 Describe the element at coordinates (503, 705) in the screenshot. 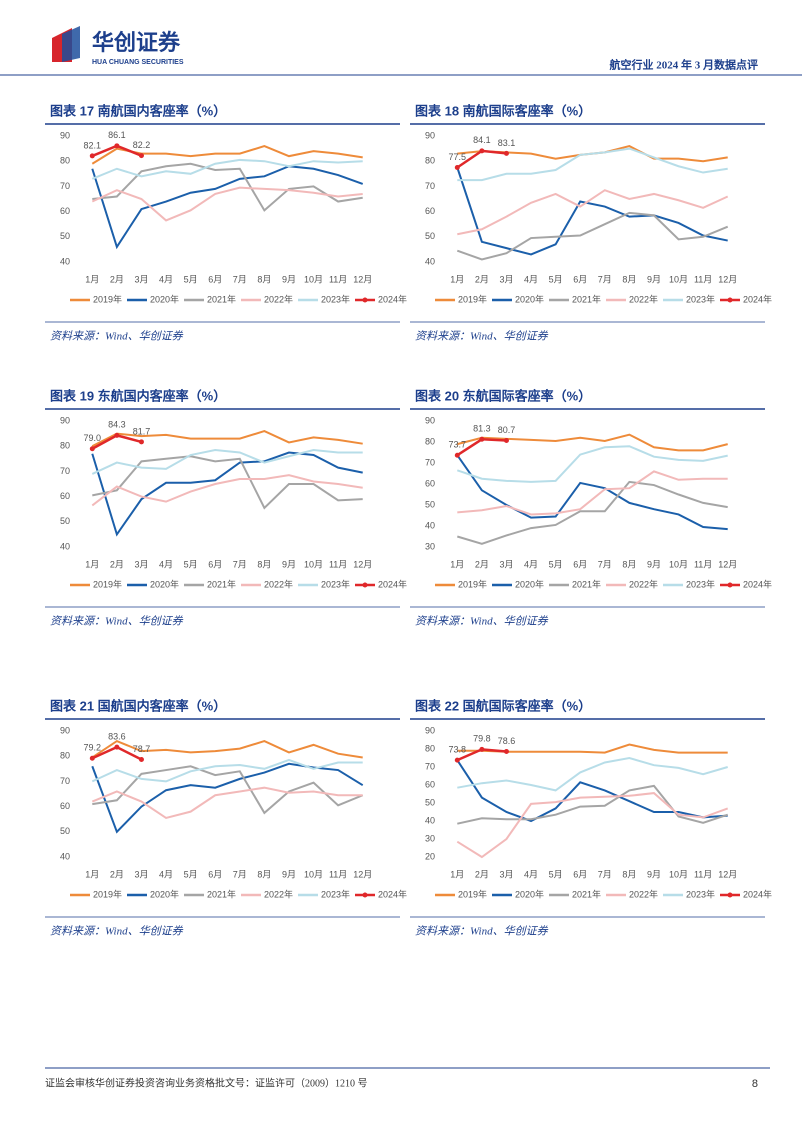

I see `figure-title: 图表 22 国航国际客座率（%）` at that location.